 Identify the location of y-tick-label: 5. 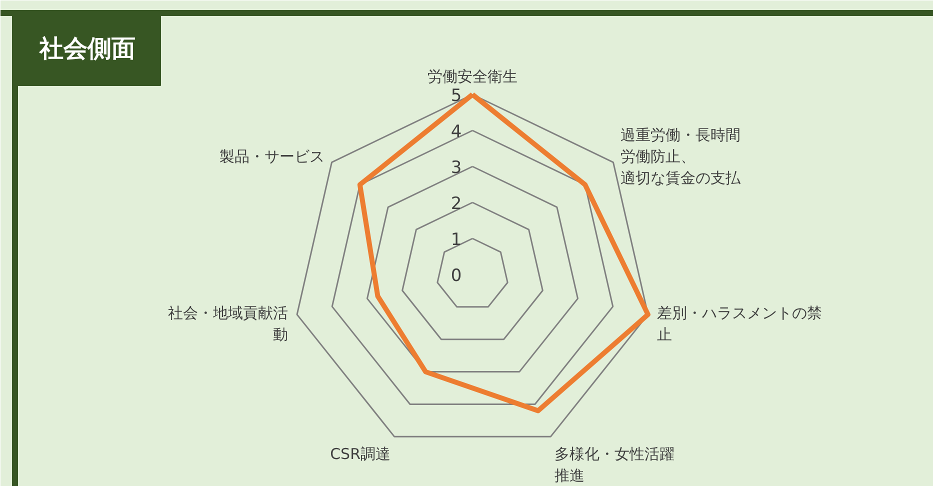
(456, 96).